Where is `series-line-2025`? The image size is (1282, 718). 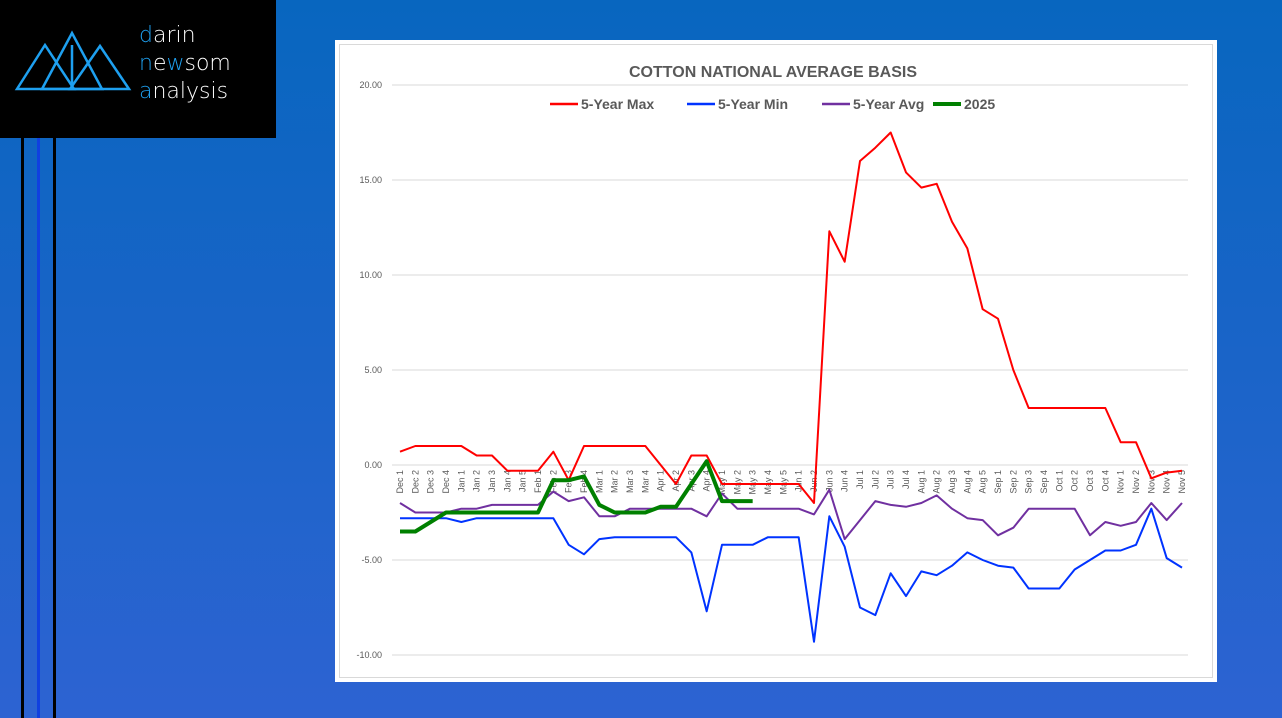
series-line-2025 is located at coordinates (576, 496).